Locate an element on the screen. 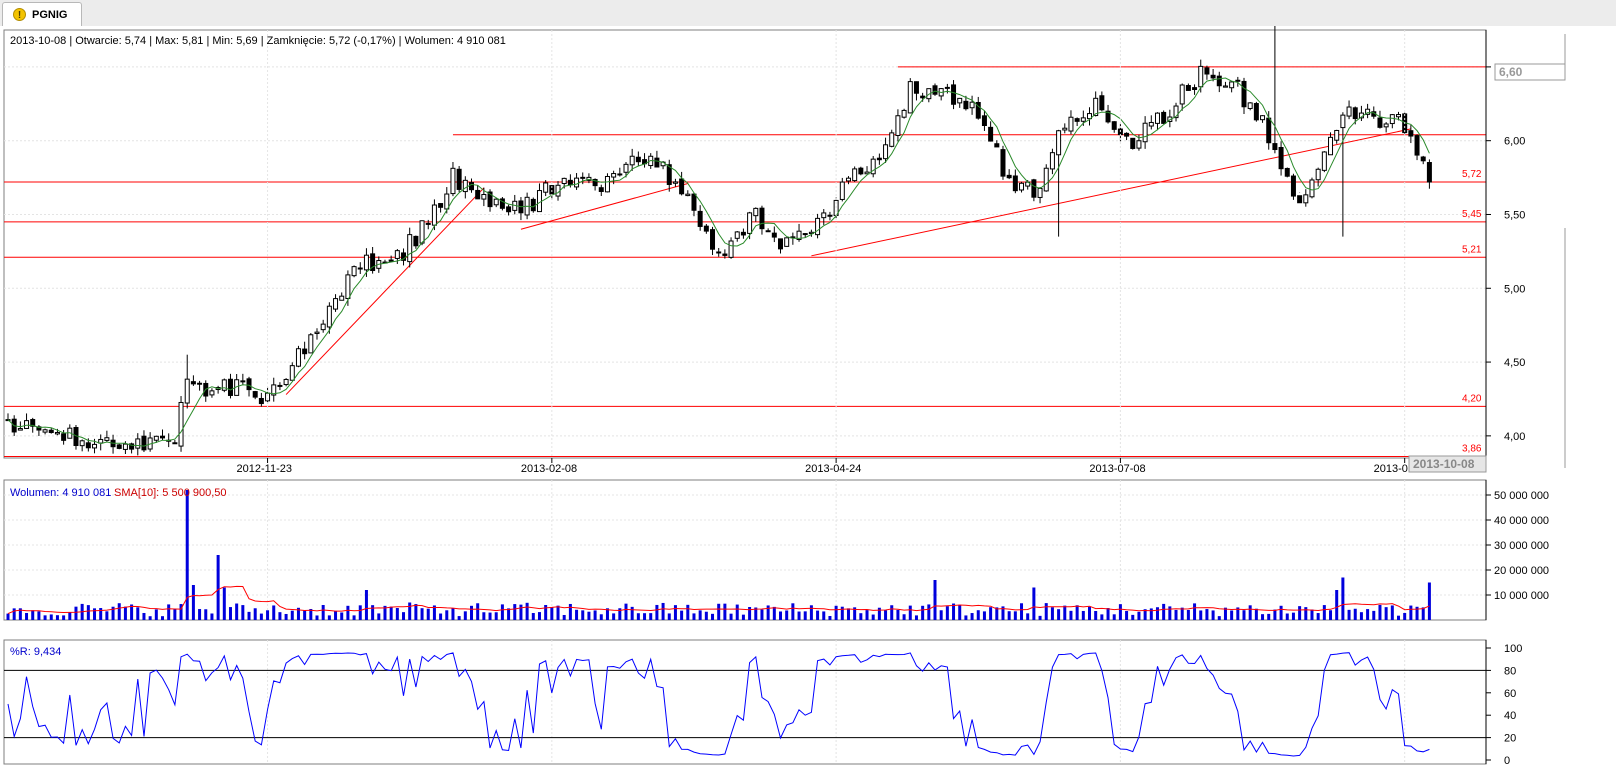 Image resolution: width=1616 pixels, height=768 pixels. date-tick-label: 2013-04-24 is located at coordinates (833, 469).